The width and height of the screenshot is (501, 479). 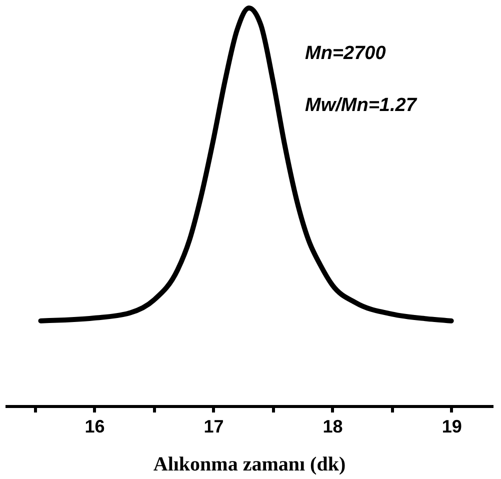 What do you see at coordinates (361, 105) in the screenshot?
I see `annotation: Mw/Mn=1.27` at bounding box center [361, 105].